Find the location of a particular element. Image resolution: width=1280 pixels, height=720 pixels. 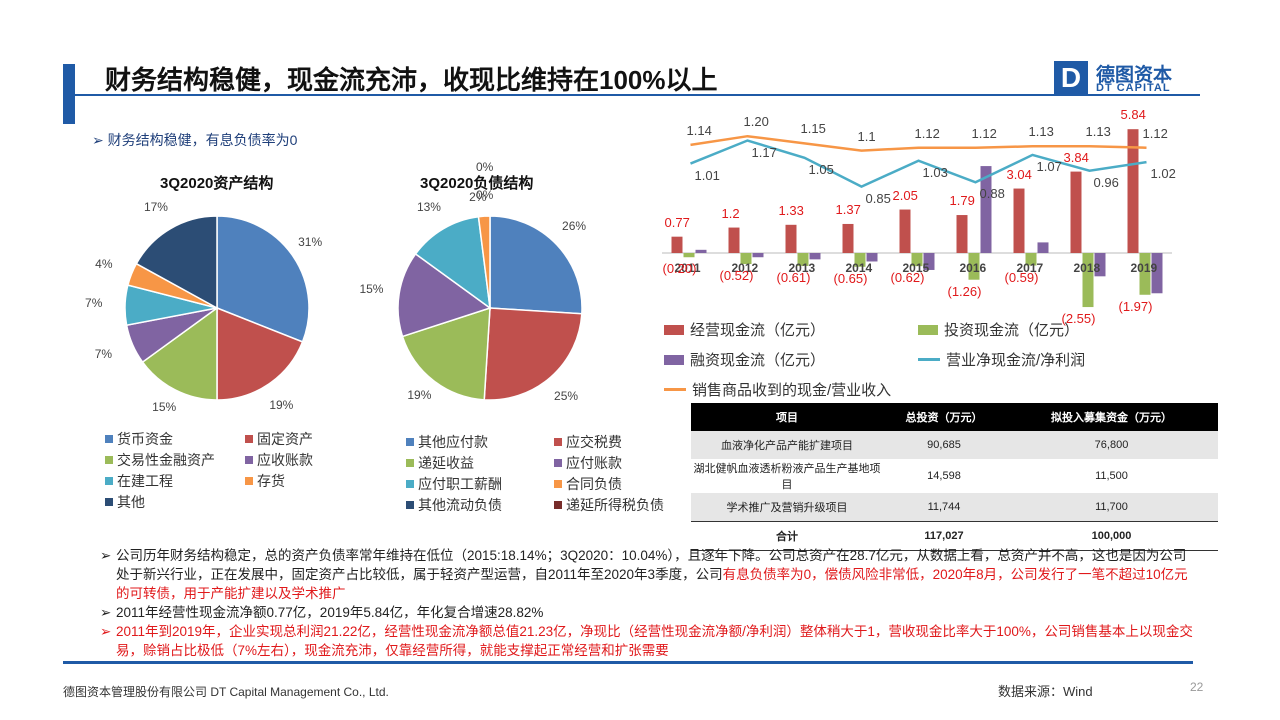

bar-data-label: (0.61) is located at coordinates (793, 277).